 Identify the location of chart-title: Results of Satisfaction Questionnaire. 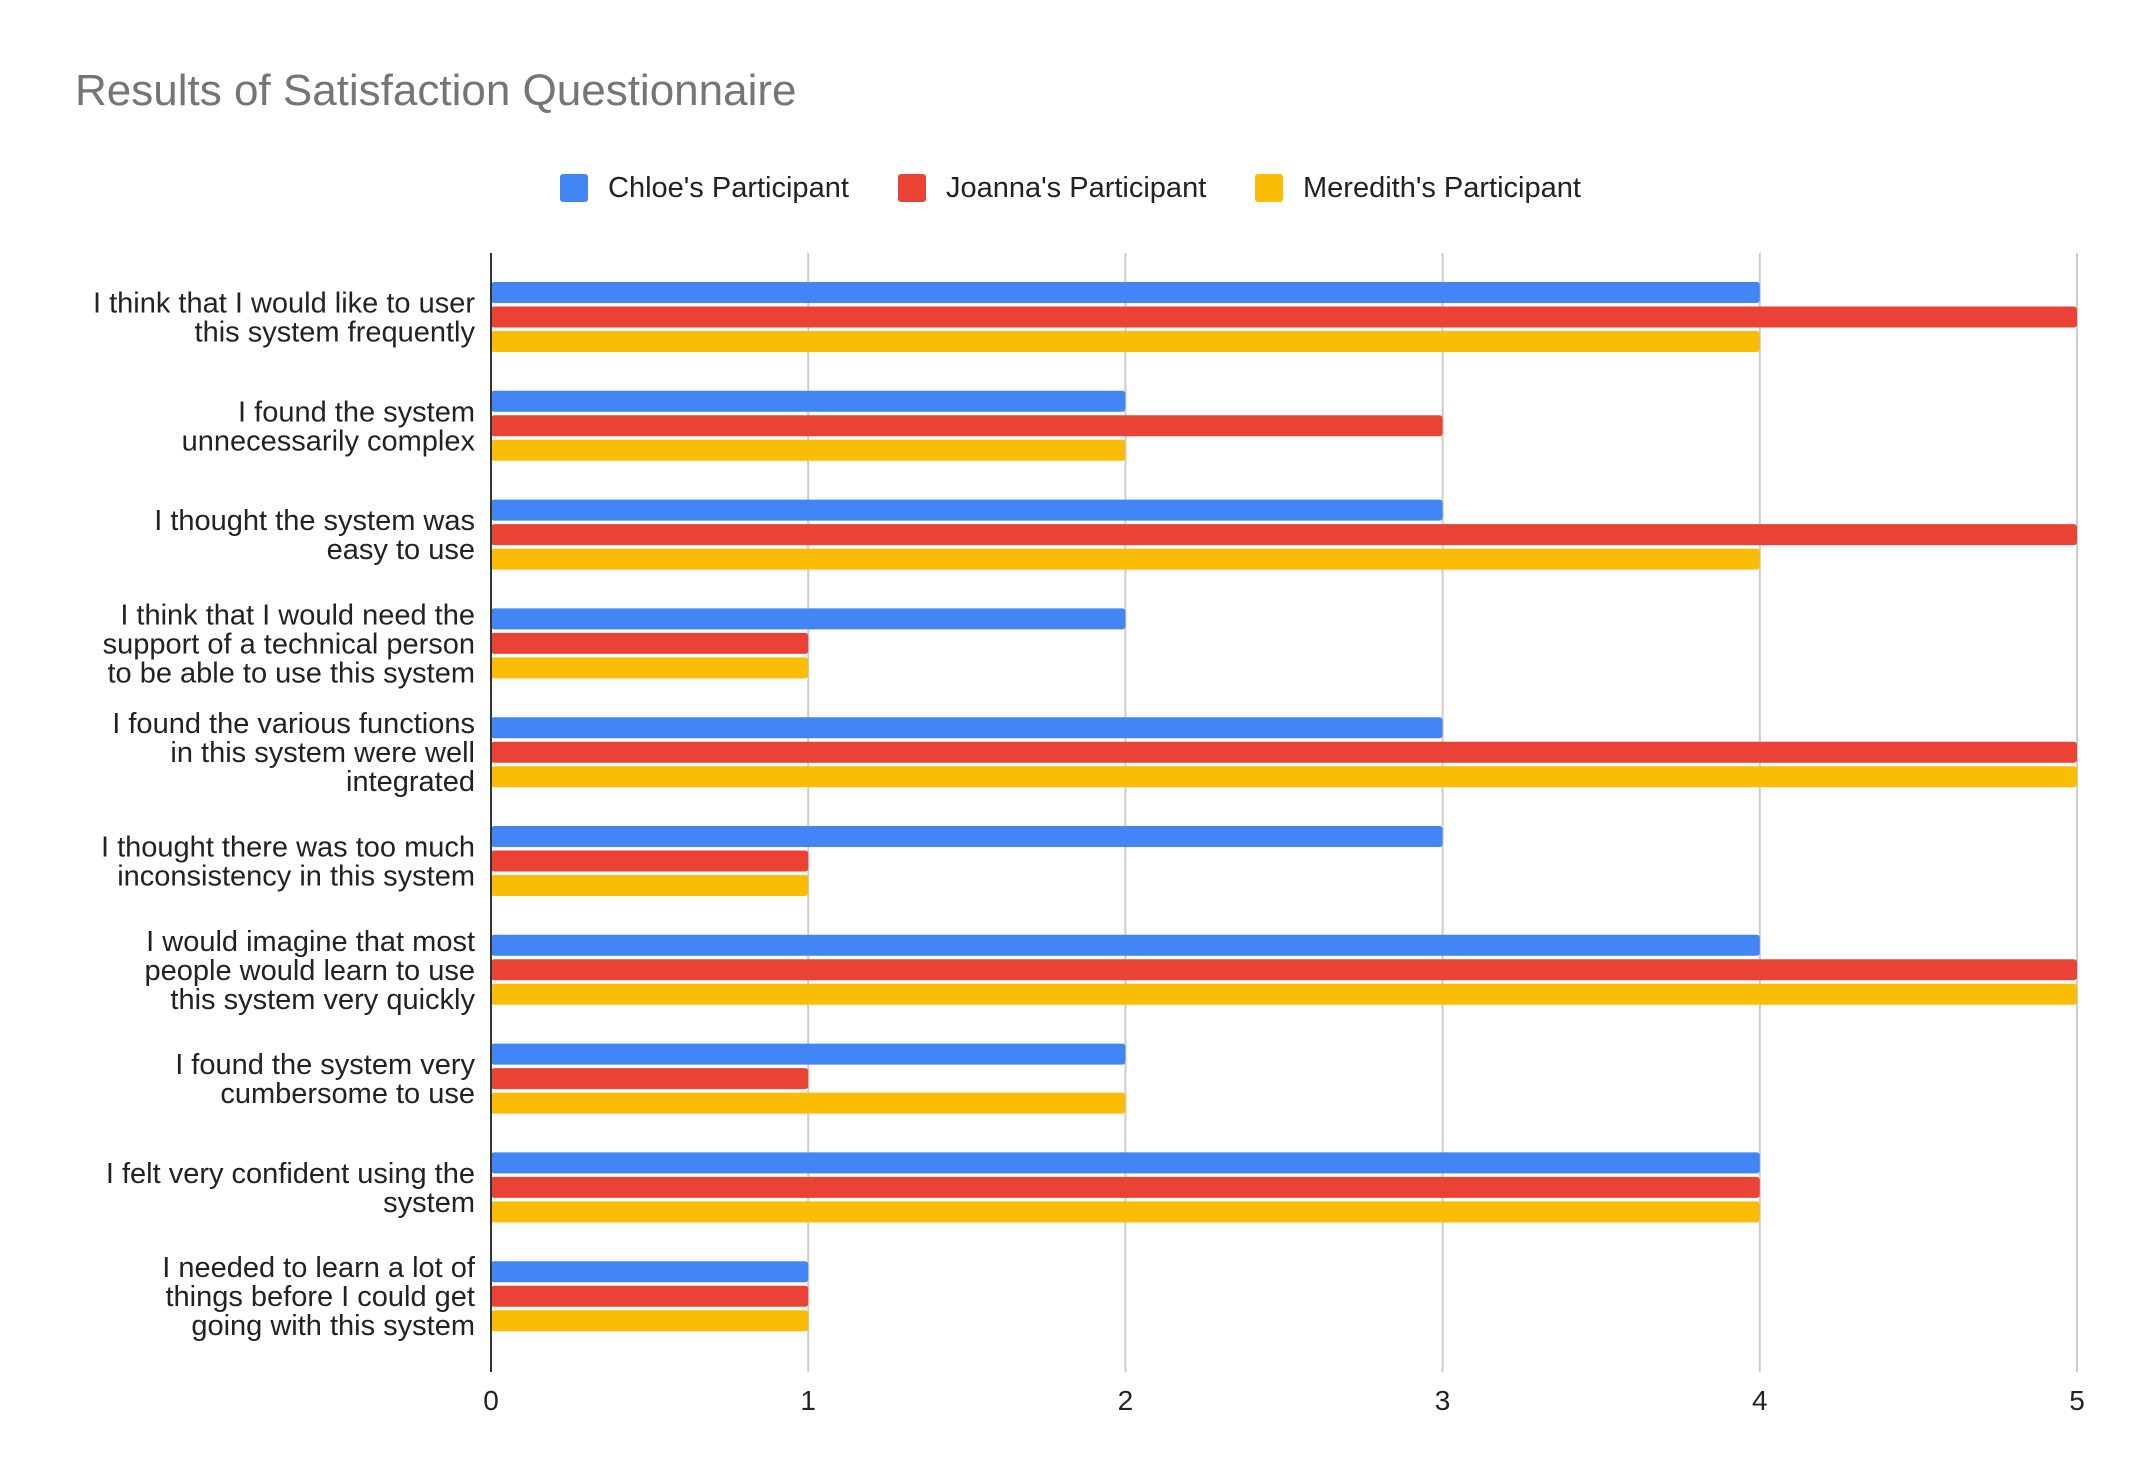
(436, 90).